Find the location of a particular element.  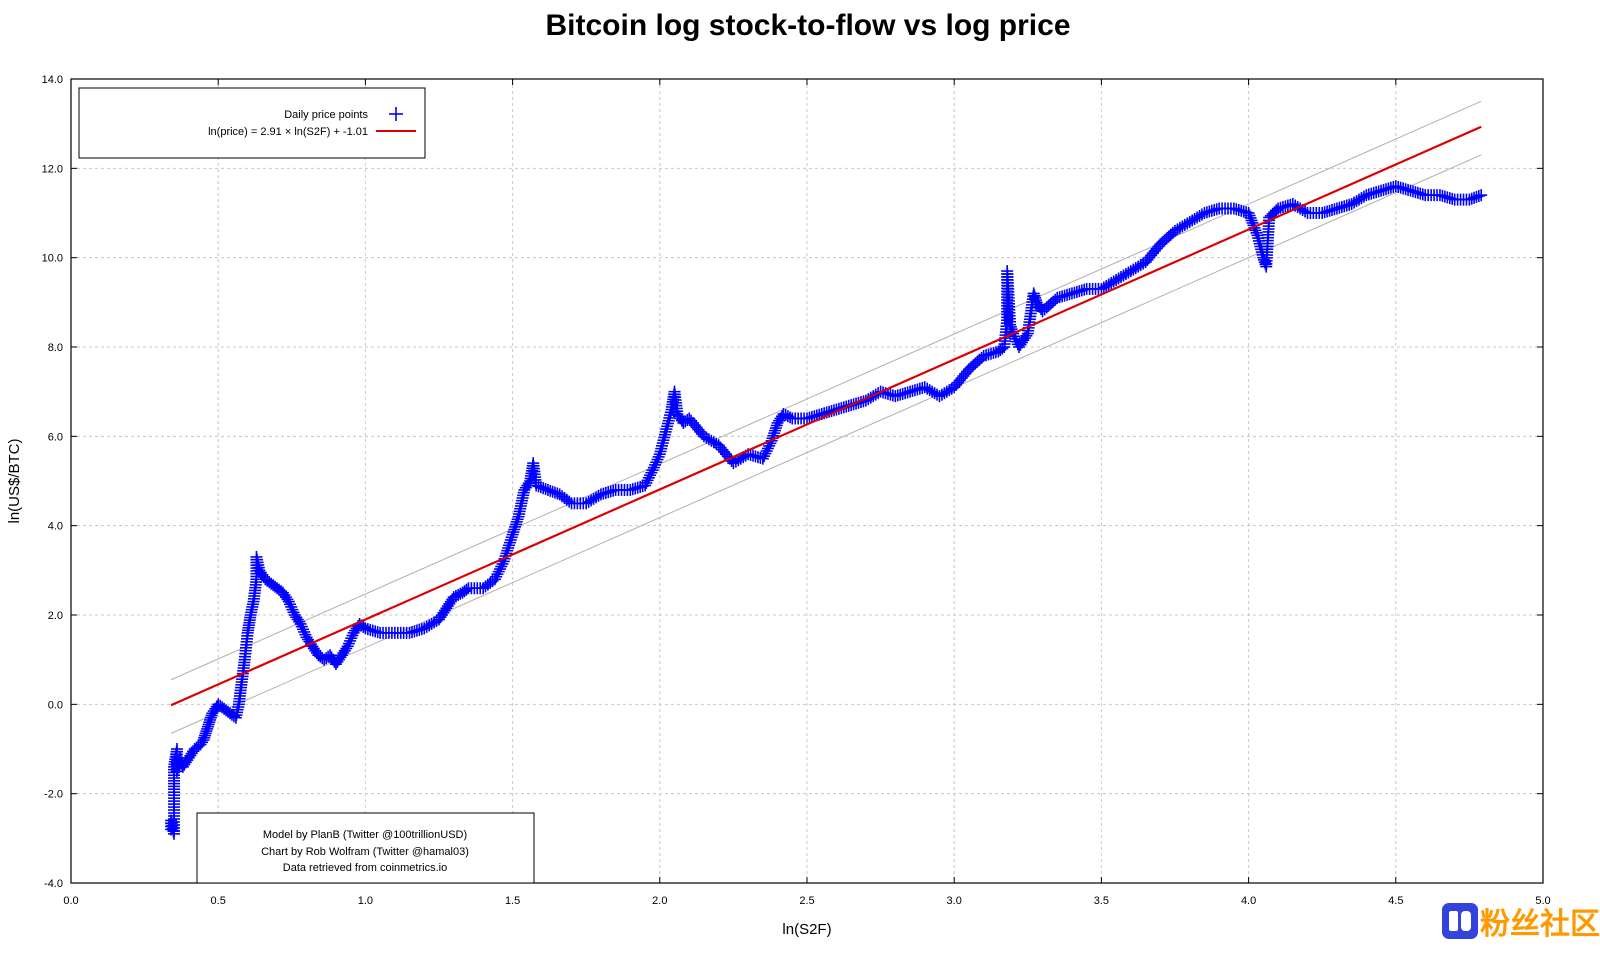

watermark-text: 粉丝社区 is located at coordinates (1540, 924).